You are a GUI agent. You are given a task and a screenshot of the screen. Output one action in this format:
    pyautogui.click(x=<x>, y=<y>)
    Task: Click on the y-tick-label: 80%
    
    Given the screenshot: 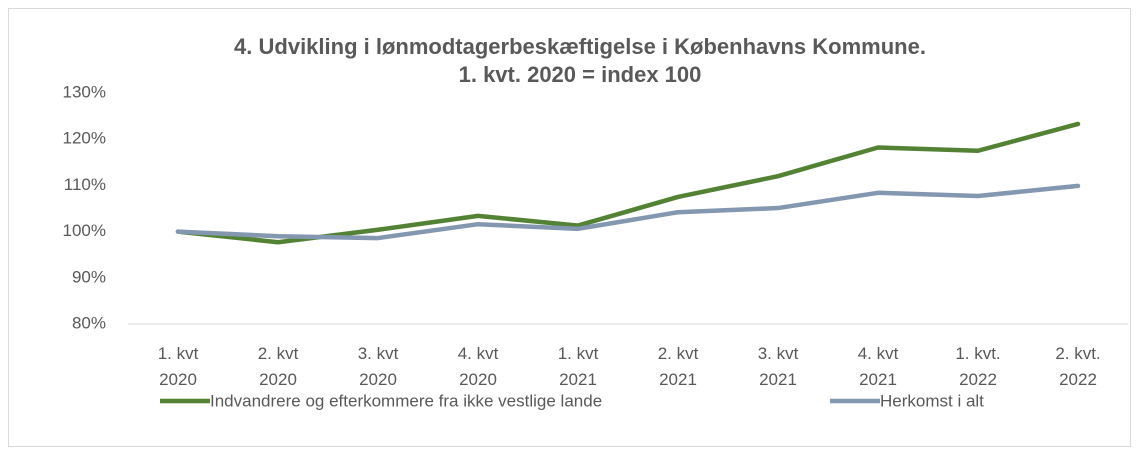 What is the action you would take?
    pyautogui.click(x=89, y=322)
    